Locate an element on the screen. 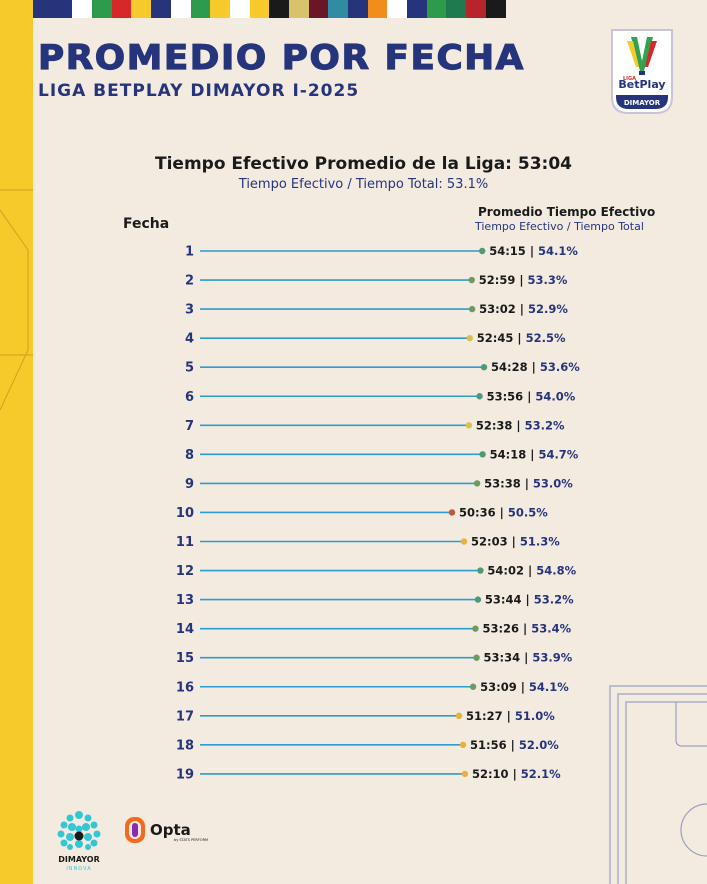  time-value: 50:36 | is located at coordinates (483, 512).